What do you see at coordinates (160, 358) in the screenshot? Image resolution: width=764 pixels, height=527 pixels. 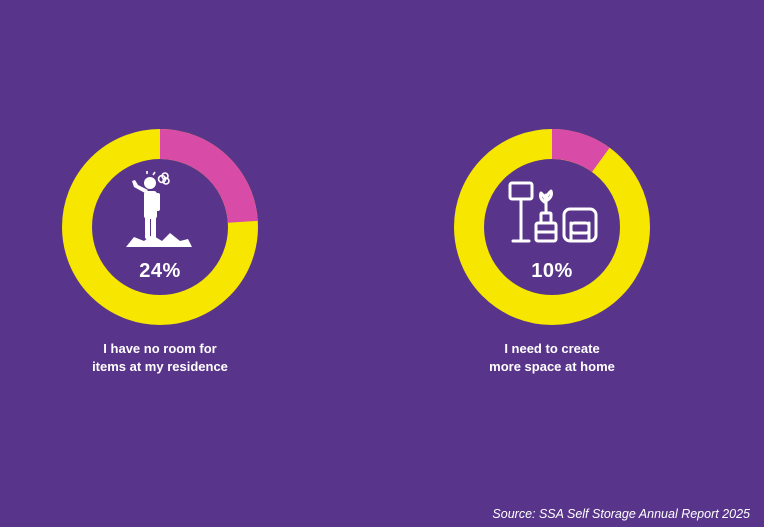 I see `caption: I have no room for items at my residence` at bounding box center [160, 358].